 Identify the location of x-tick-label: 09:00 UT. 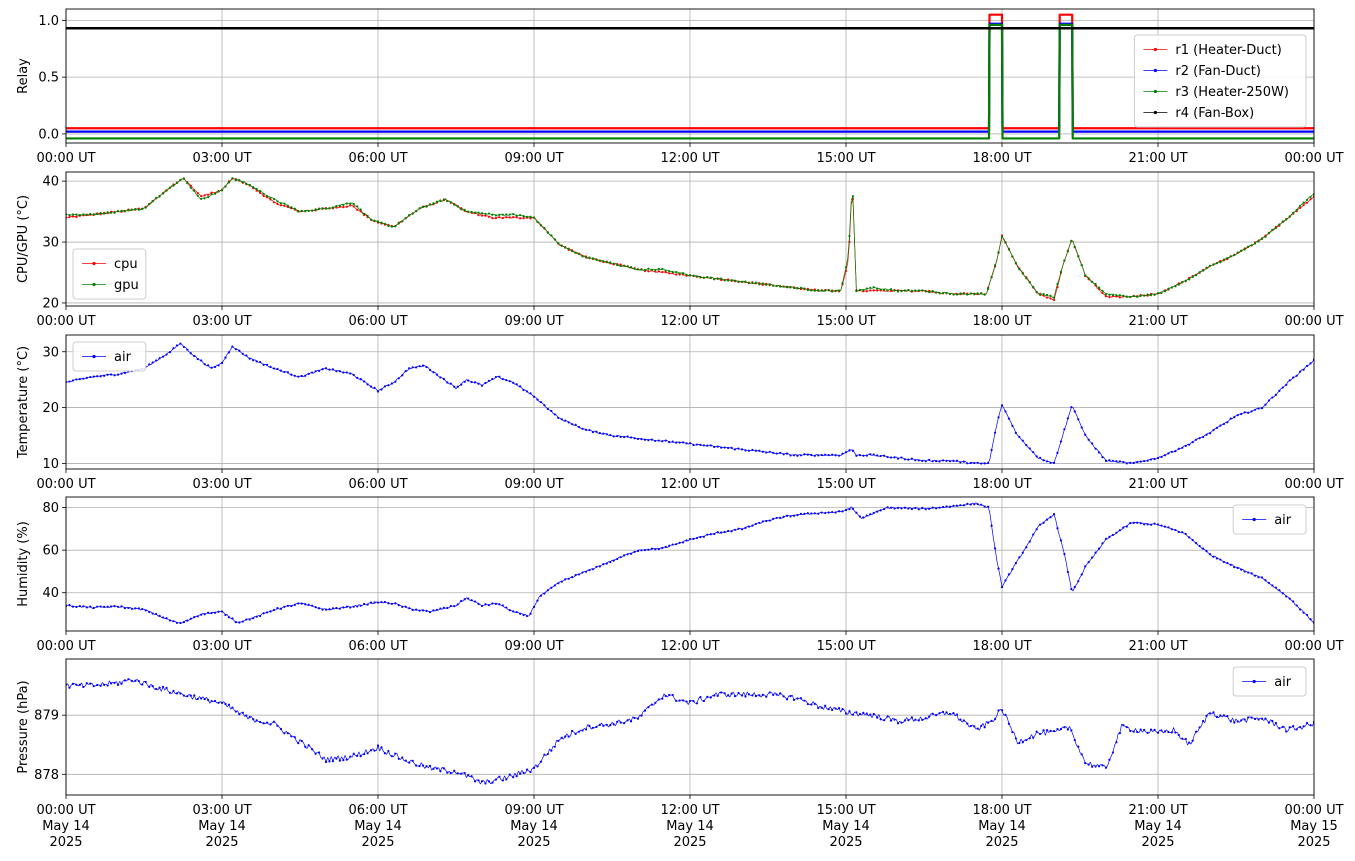
(533, 484).